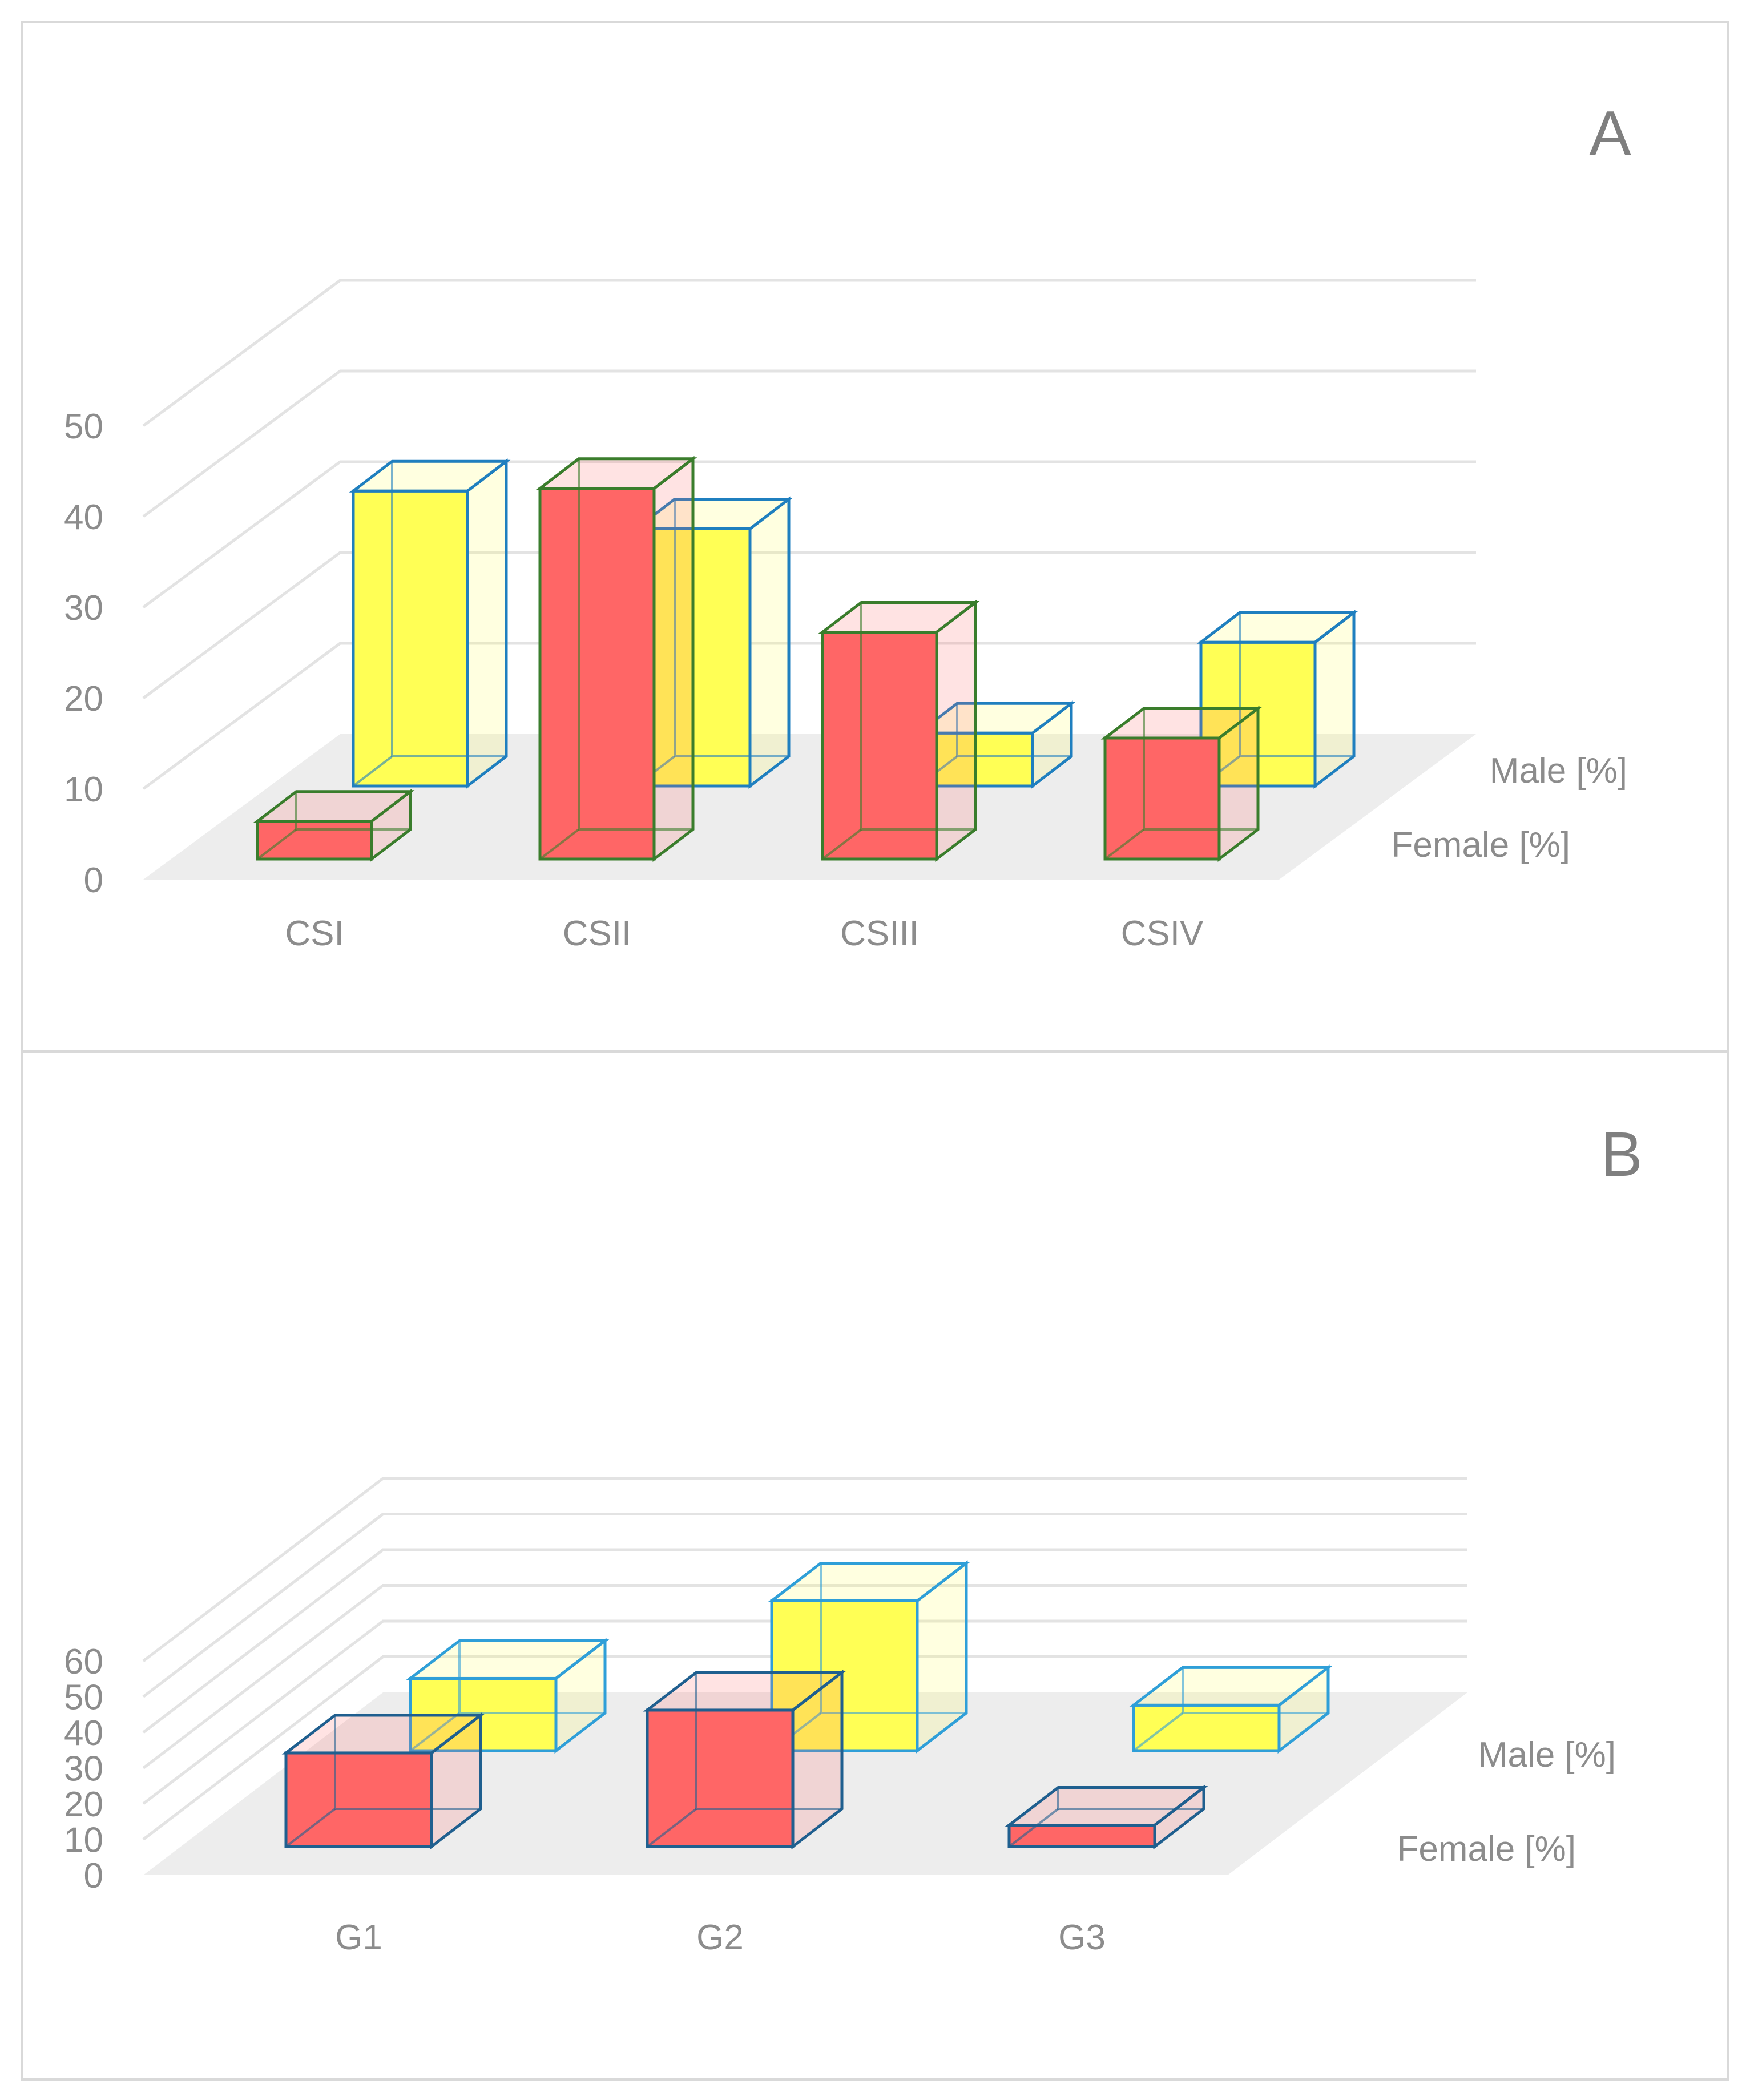 The height and width of the screenshot is (2100, 1750). Describe the element at coordinates (83, 1733) in the screenshot. I see `chart-b-ytick-label: 40` at that location.